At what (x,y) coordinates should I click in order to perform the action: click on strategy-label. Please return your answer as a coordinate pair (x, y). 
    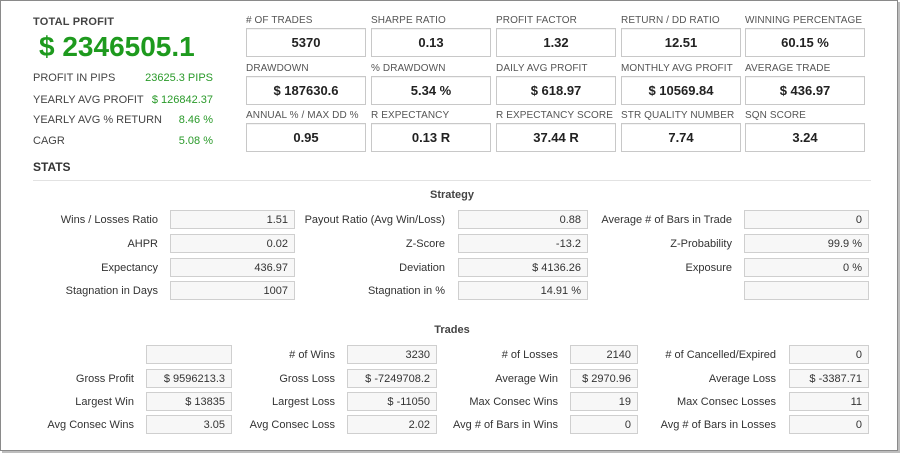
    Looking at the image, I should click on (632, 291).